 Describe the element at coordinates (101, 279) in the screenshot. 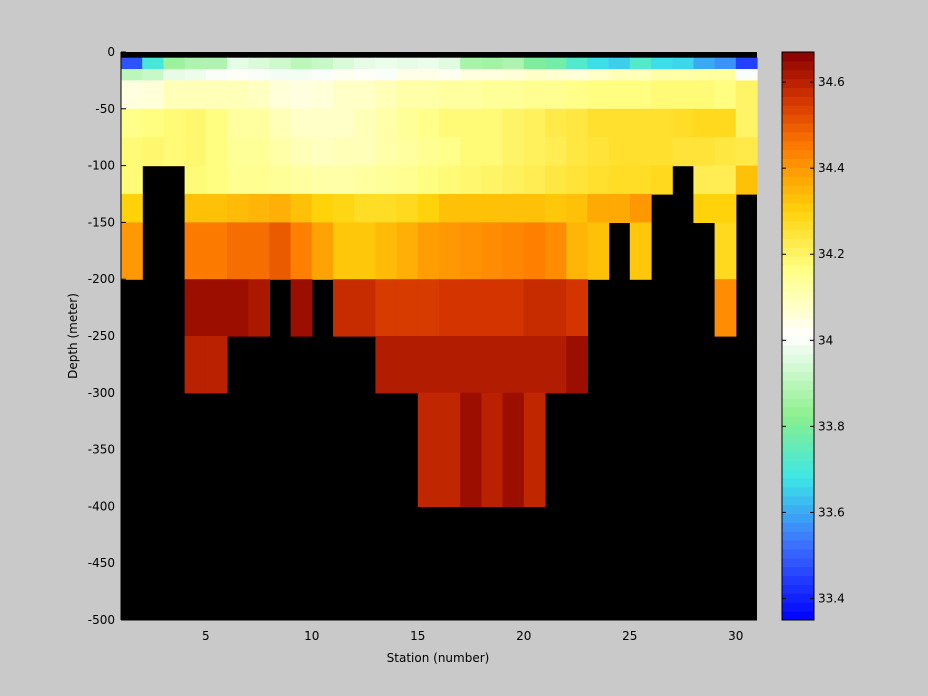

I see `y-tick-label: -200` at that location.